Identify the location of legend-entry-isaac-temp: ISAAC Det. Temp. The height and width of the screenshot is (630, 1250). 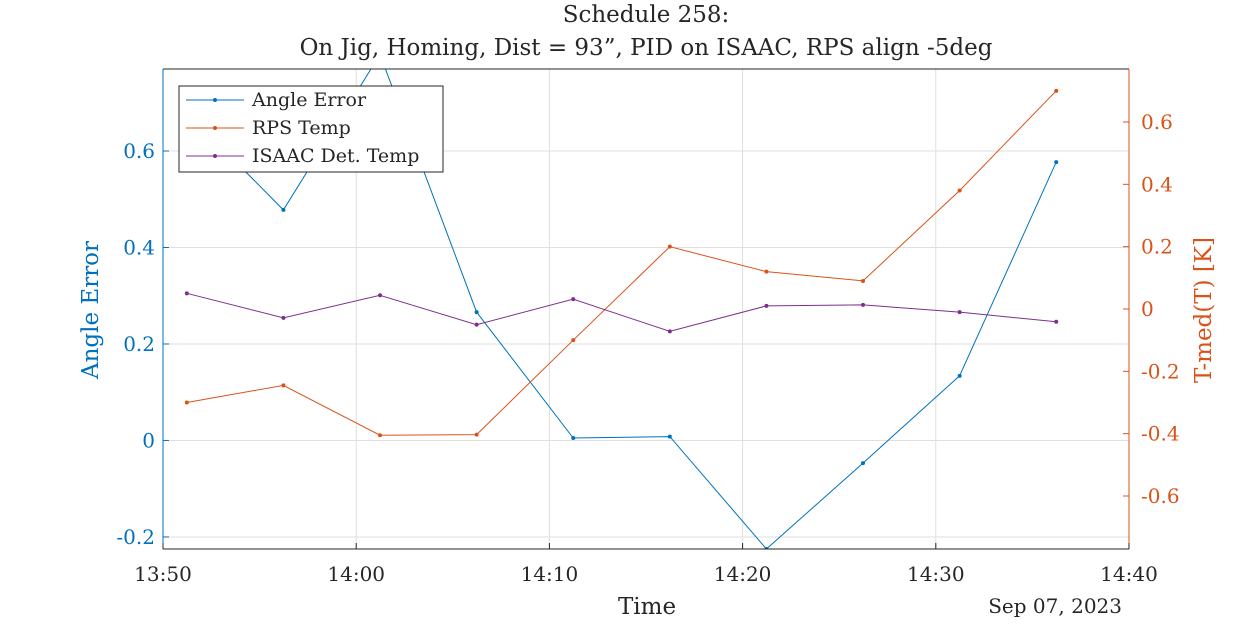
(302, 156).